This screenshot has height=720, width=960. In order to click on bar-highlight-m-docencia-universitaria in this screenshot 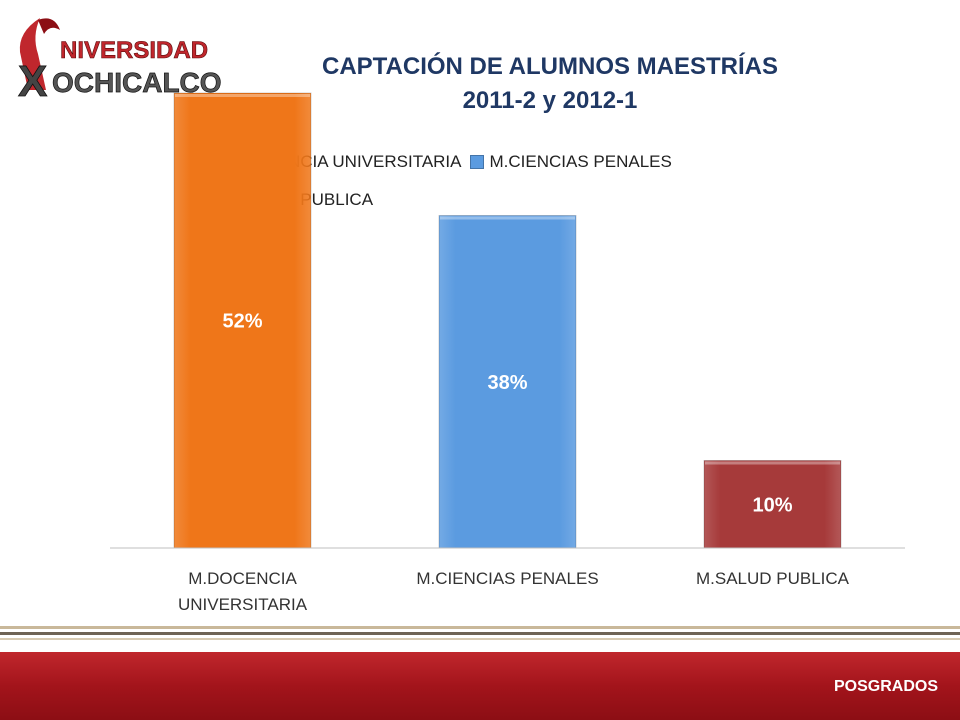, I will do `click(242, 95)`.